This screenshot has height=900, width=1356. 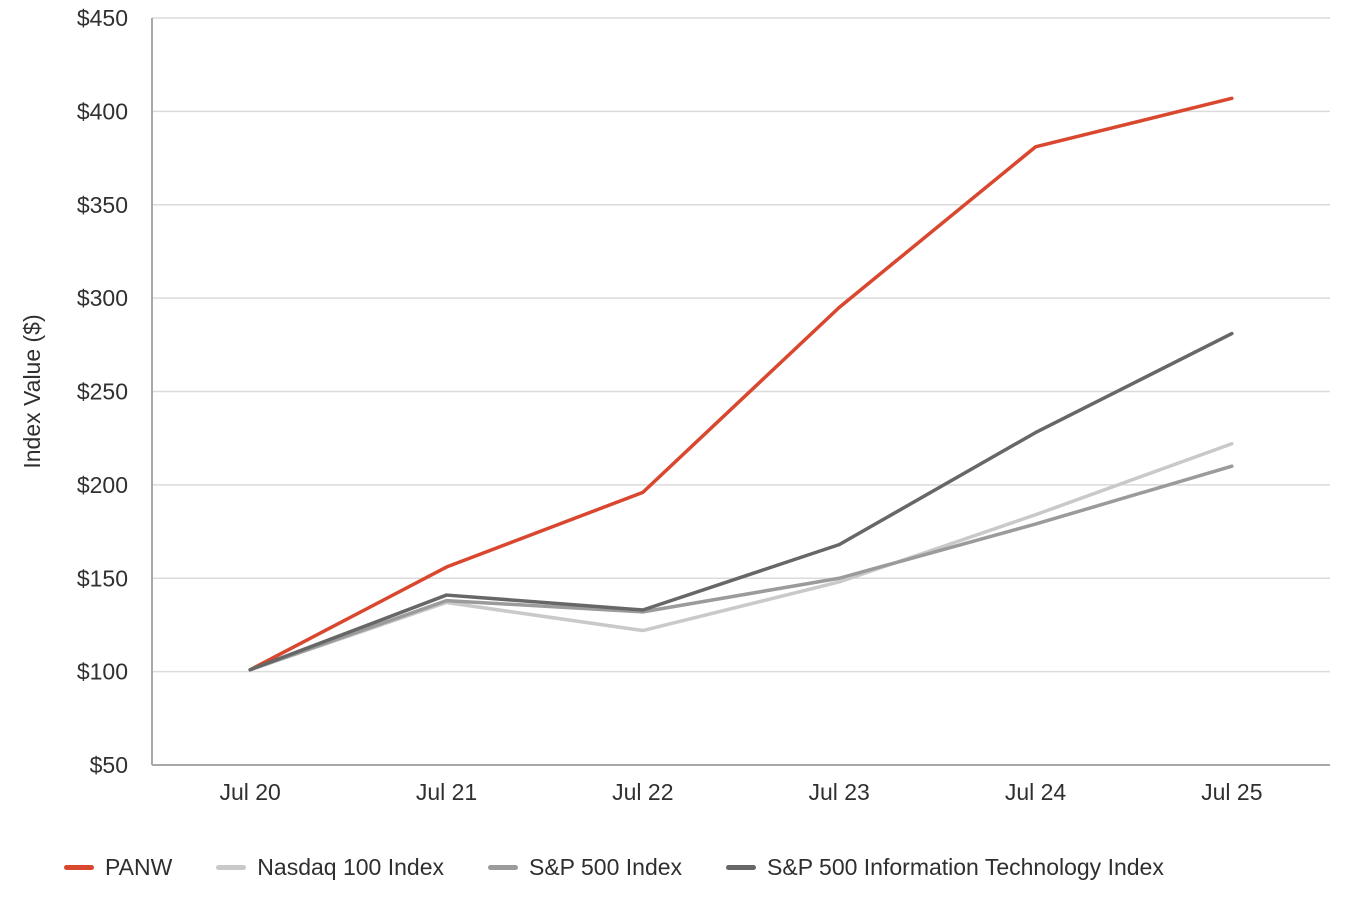 What do you see at coordinates (102, 485) in the screenshot?
I see `y-tick-label: $200` at bounding box center [102, 485].